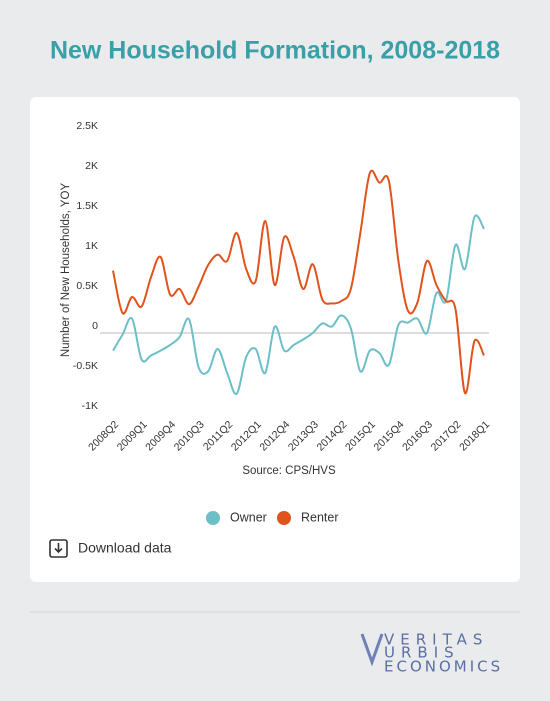 This screenshot has height=701, width=550. What do you see at coordinates (87, 286) in the screenshot?
I see `y-tick-label: 0.5K` at bounding box center [87, 286].